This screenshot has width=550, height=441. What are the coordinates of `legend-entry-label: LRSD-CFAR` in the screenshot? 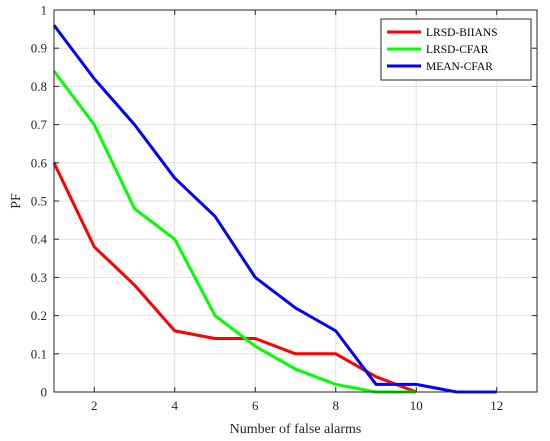 It's located at (457, 50).